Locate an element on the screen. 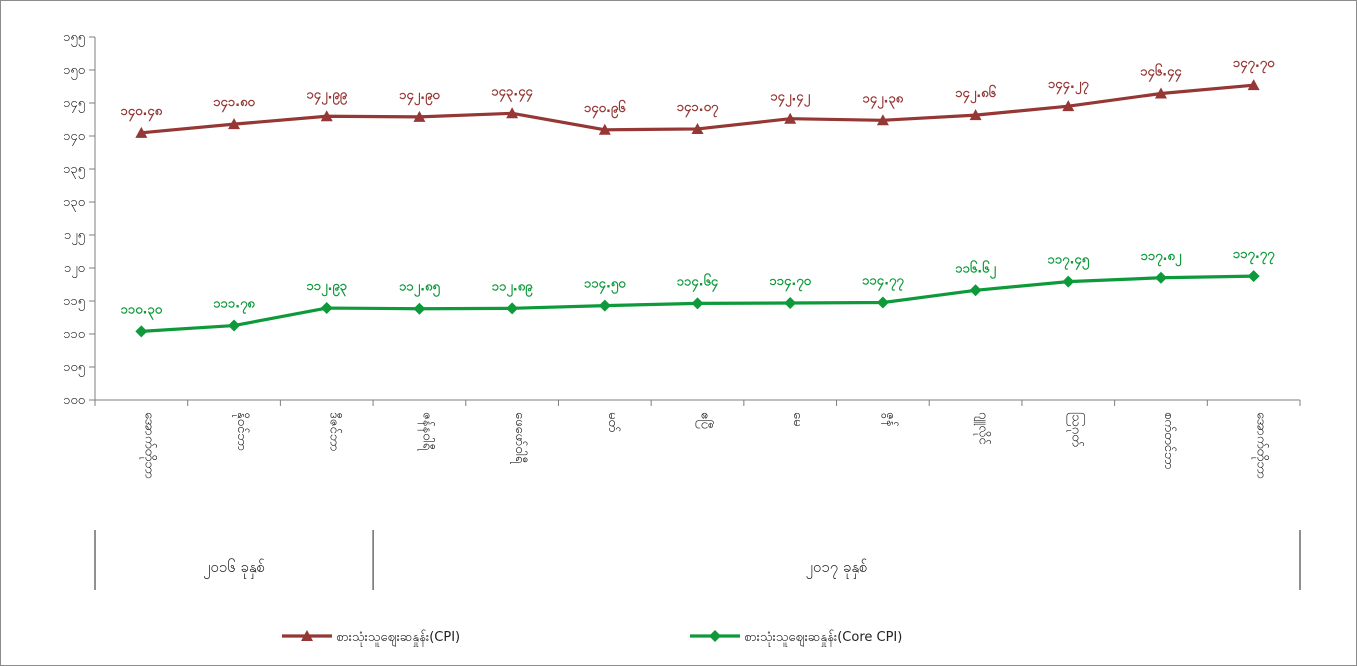 This screenshot has width=1357, height=666. data-label: ၁၄၇.၇၀ is located at coordinates (1254, 65).